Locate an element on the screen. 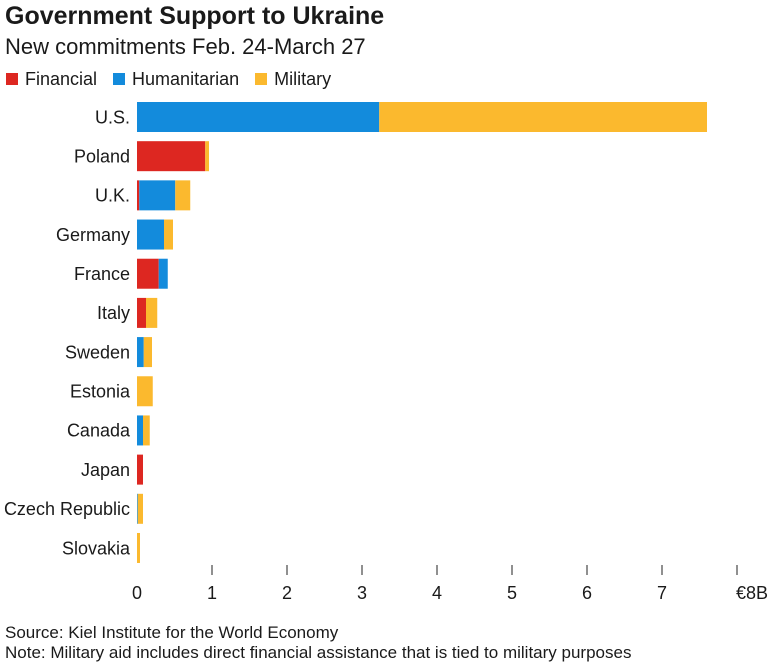  bar-czech-republic-humanitarian is located at coordinates (137, 508).